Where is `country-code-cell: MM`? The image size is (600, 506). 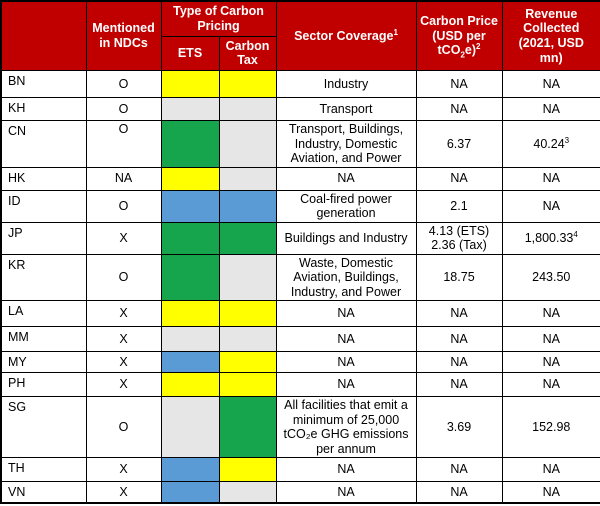
country-code-cell: MM is located at coordinates (43, 339).